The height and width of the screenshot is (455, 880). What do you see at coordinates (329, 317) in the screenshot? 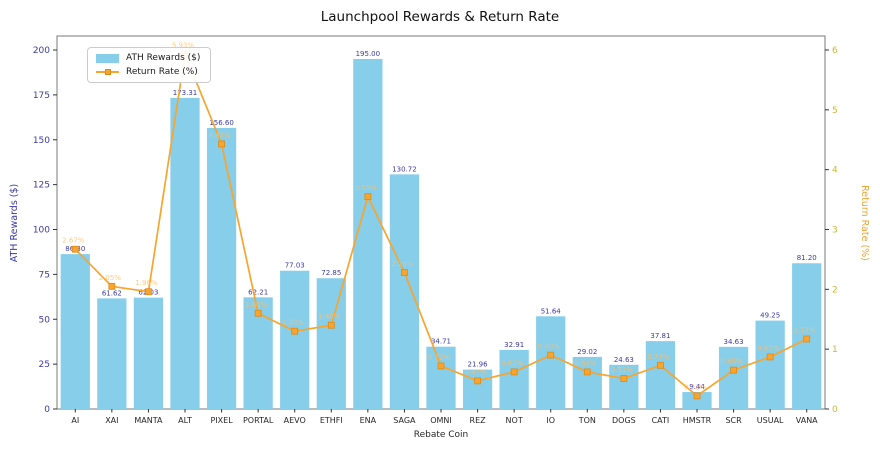
I see `rate-value-label: 1.40%` at bounding box center [329, 317].